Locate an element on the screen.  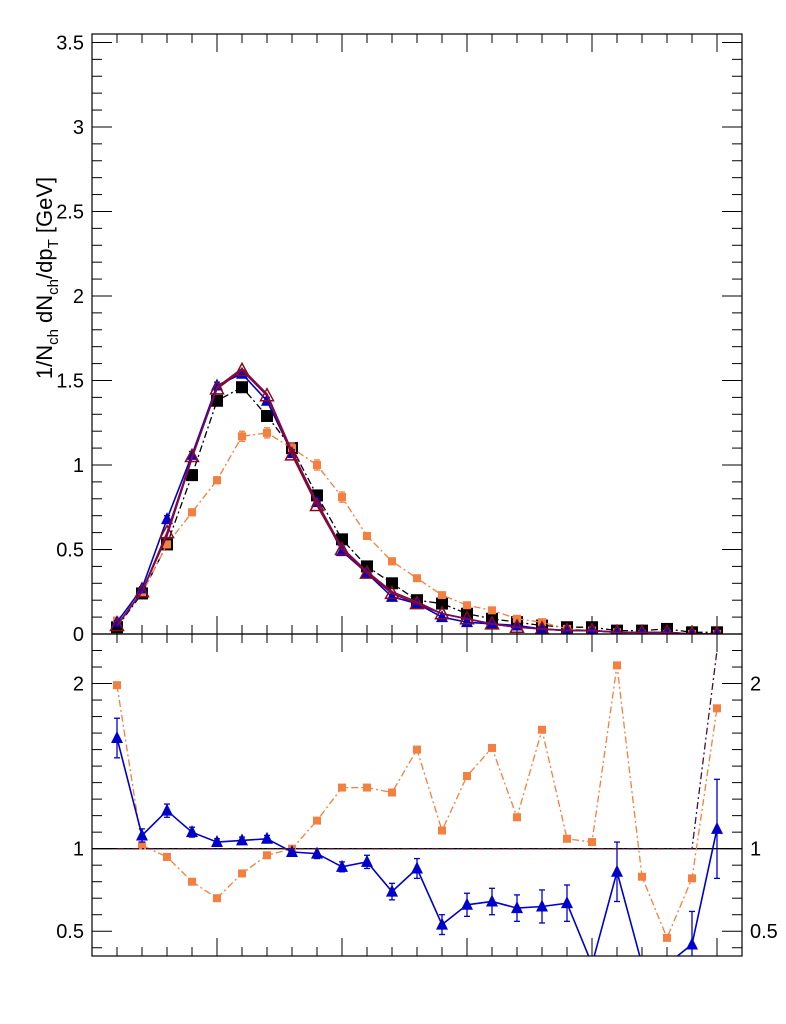
y-axis-title-mid2: /dp is located at coordinates (44, 263).